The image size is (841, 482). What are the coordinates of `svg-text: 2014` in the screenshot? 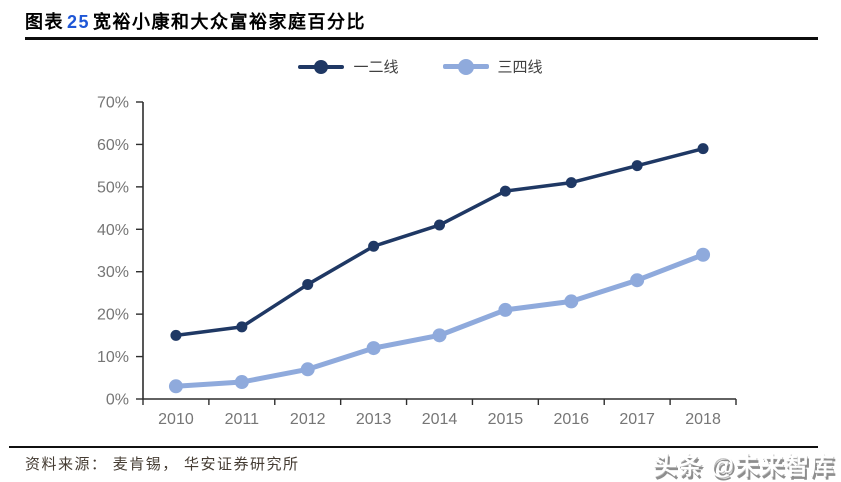 It's located at (440, 419).